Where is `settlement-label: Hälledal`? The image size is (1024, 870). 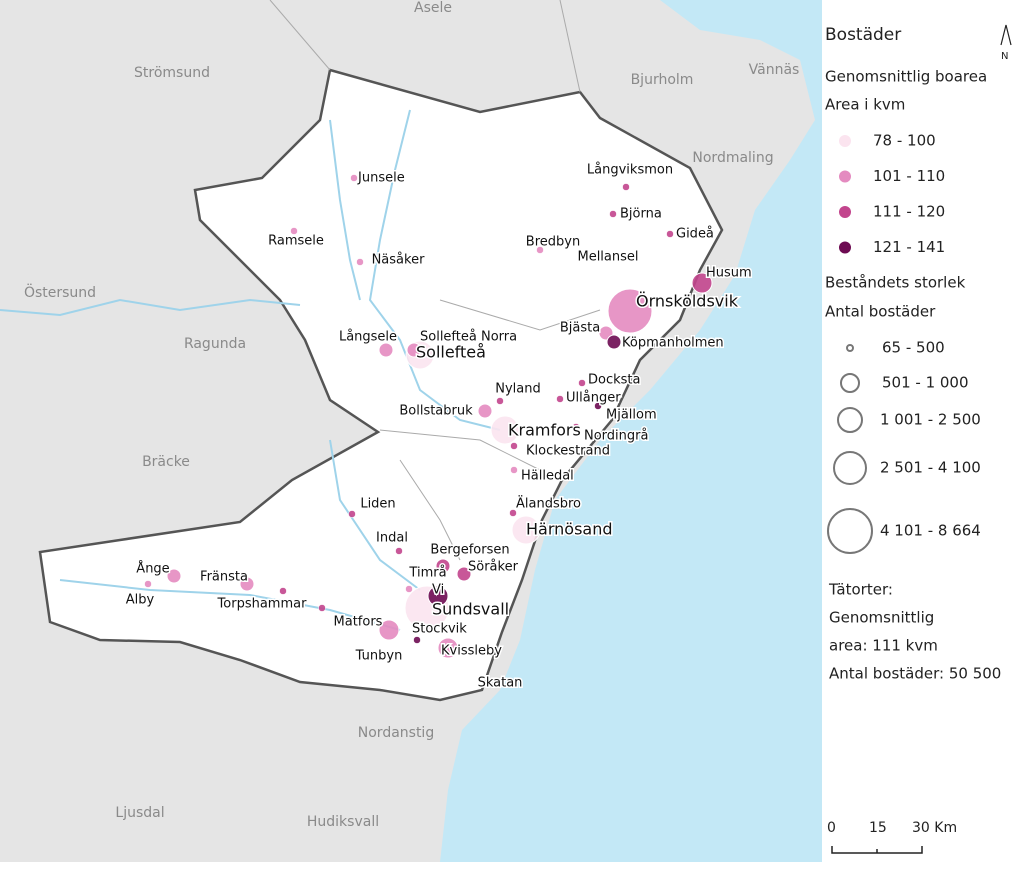
settlement-label: Hälledal is located at coordinates (547, 476).